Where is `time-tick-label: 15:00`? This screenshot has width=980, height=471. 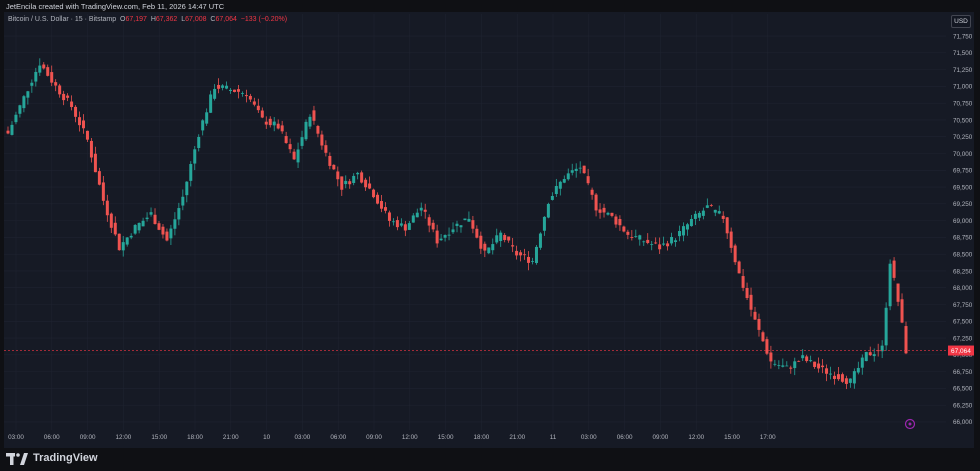
time-tick-label: 15:00 is located at coordinates (446, 437).